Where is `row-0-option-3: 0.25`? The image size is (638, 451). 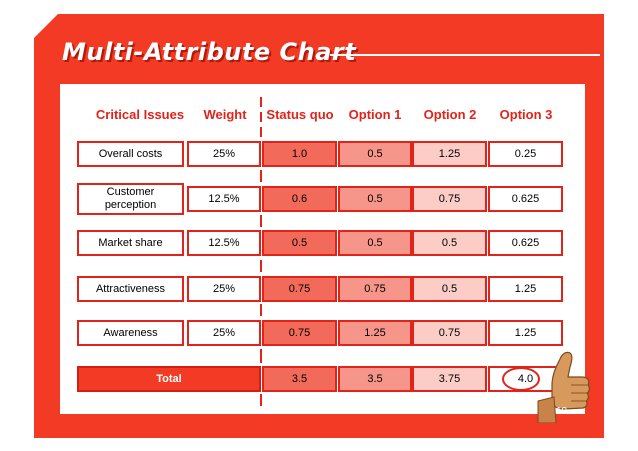
row-0-option-3: 0.25 is located at coordinates (525, 154).